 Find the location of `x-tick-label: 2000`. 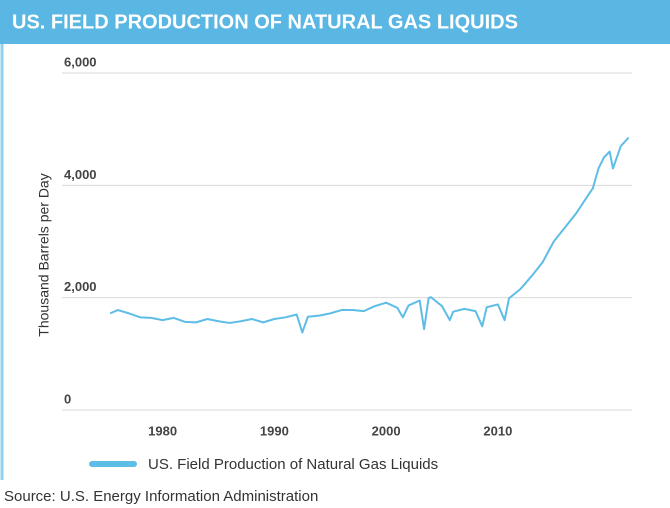

x-tick-label: 2000 is located at coordinates (386, 430).